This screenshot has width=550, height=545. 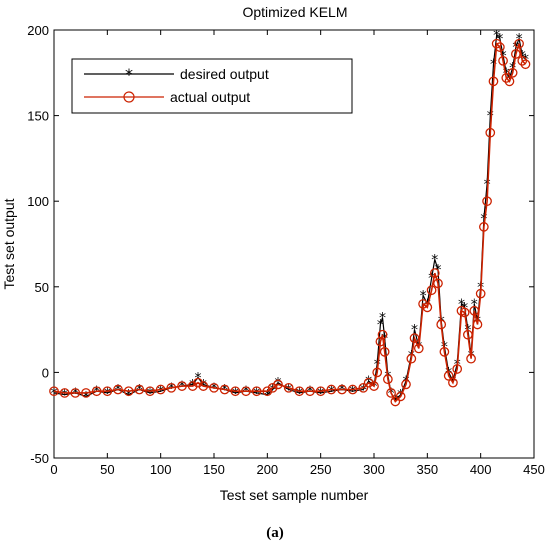 I want to click on x-tick-label: 200, so click(x=267, y=469).